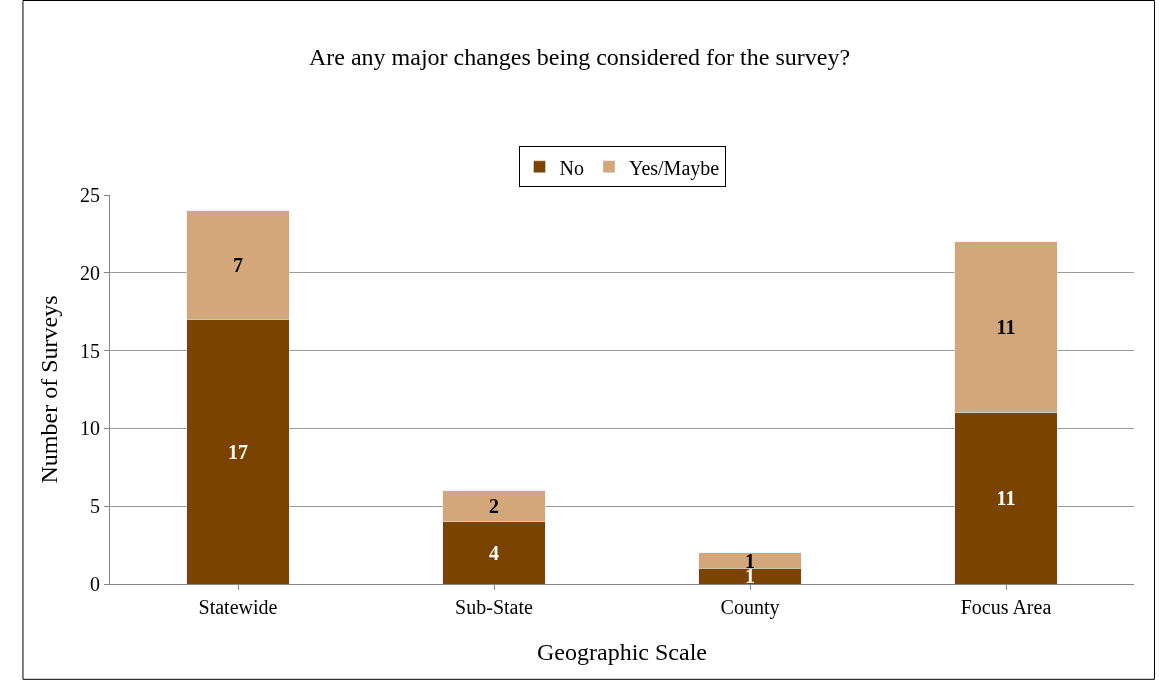  What do you see at coordinates (1006, 607) in the screenshot?
I see `x-tick-label: Focus Area` at bounding box center [1006, 607].